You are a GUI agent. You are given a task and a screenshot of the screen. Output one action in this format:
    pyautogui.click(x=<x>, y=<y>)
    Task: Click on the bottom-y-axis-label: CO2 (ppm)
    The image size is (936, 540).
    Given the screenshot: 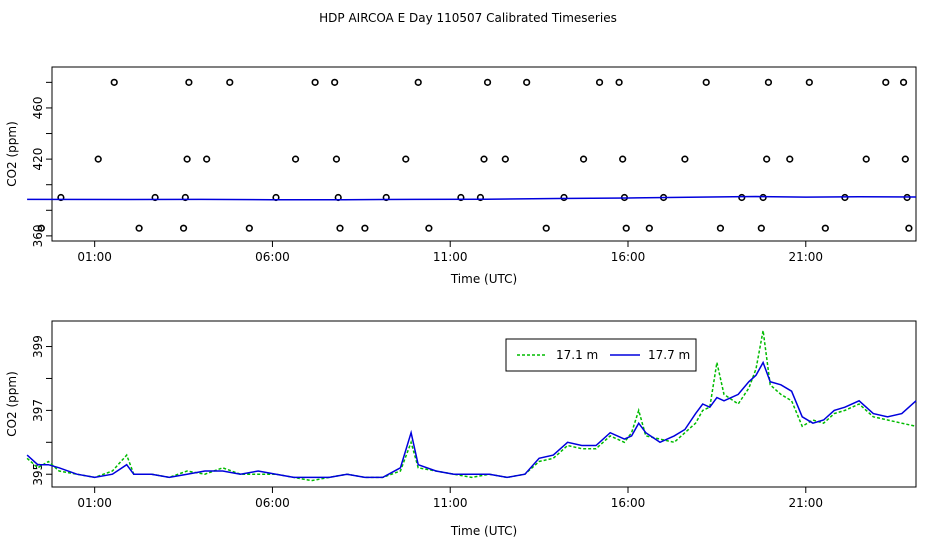 What is the action you would take?
    pyautogui.click(x=12, y=404)
    